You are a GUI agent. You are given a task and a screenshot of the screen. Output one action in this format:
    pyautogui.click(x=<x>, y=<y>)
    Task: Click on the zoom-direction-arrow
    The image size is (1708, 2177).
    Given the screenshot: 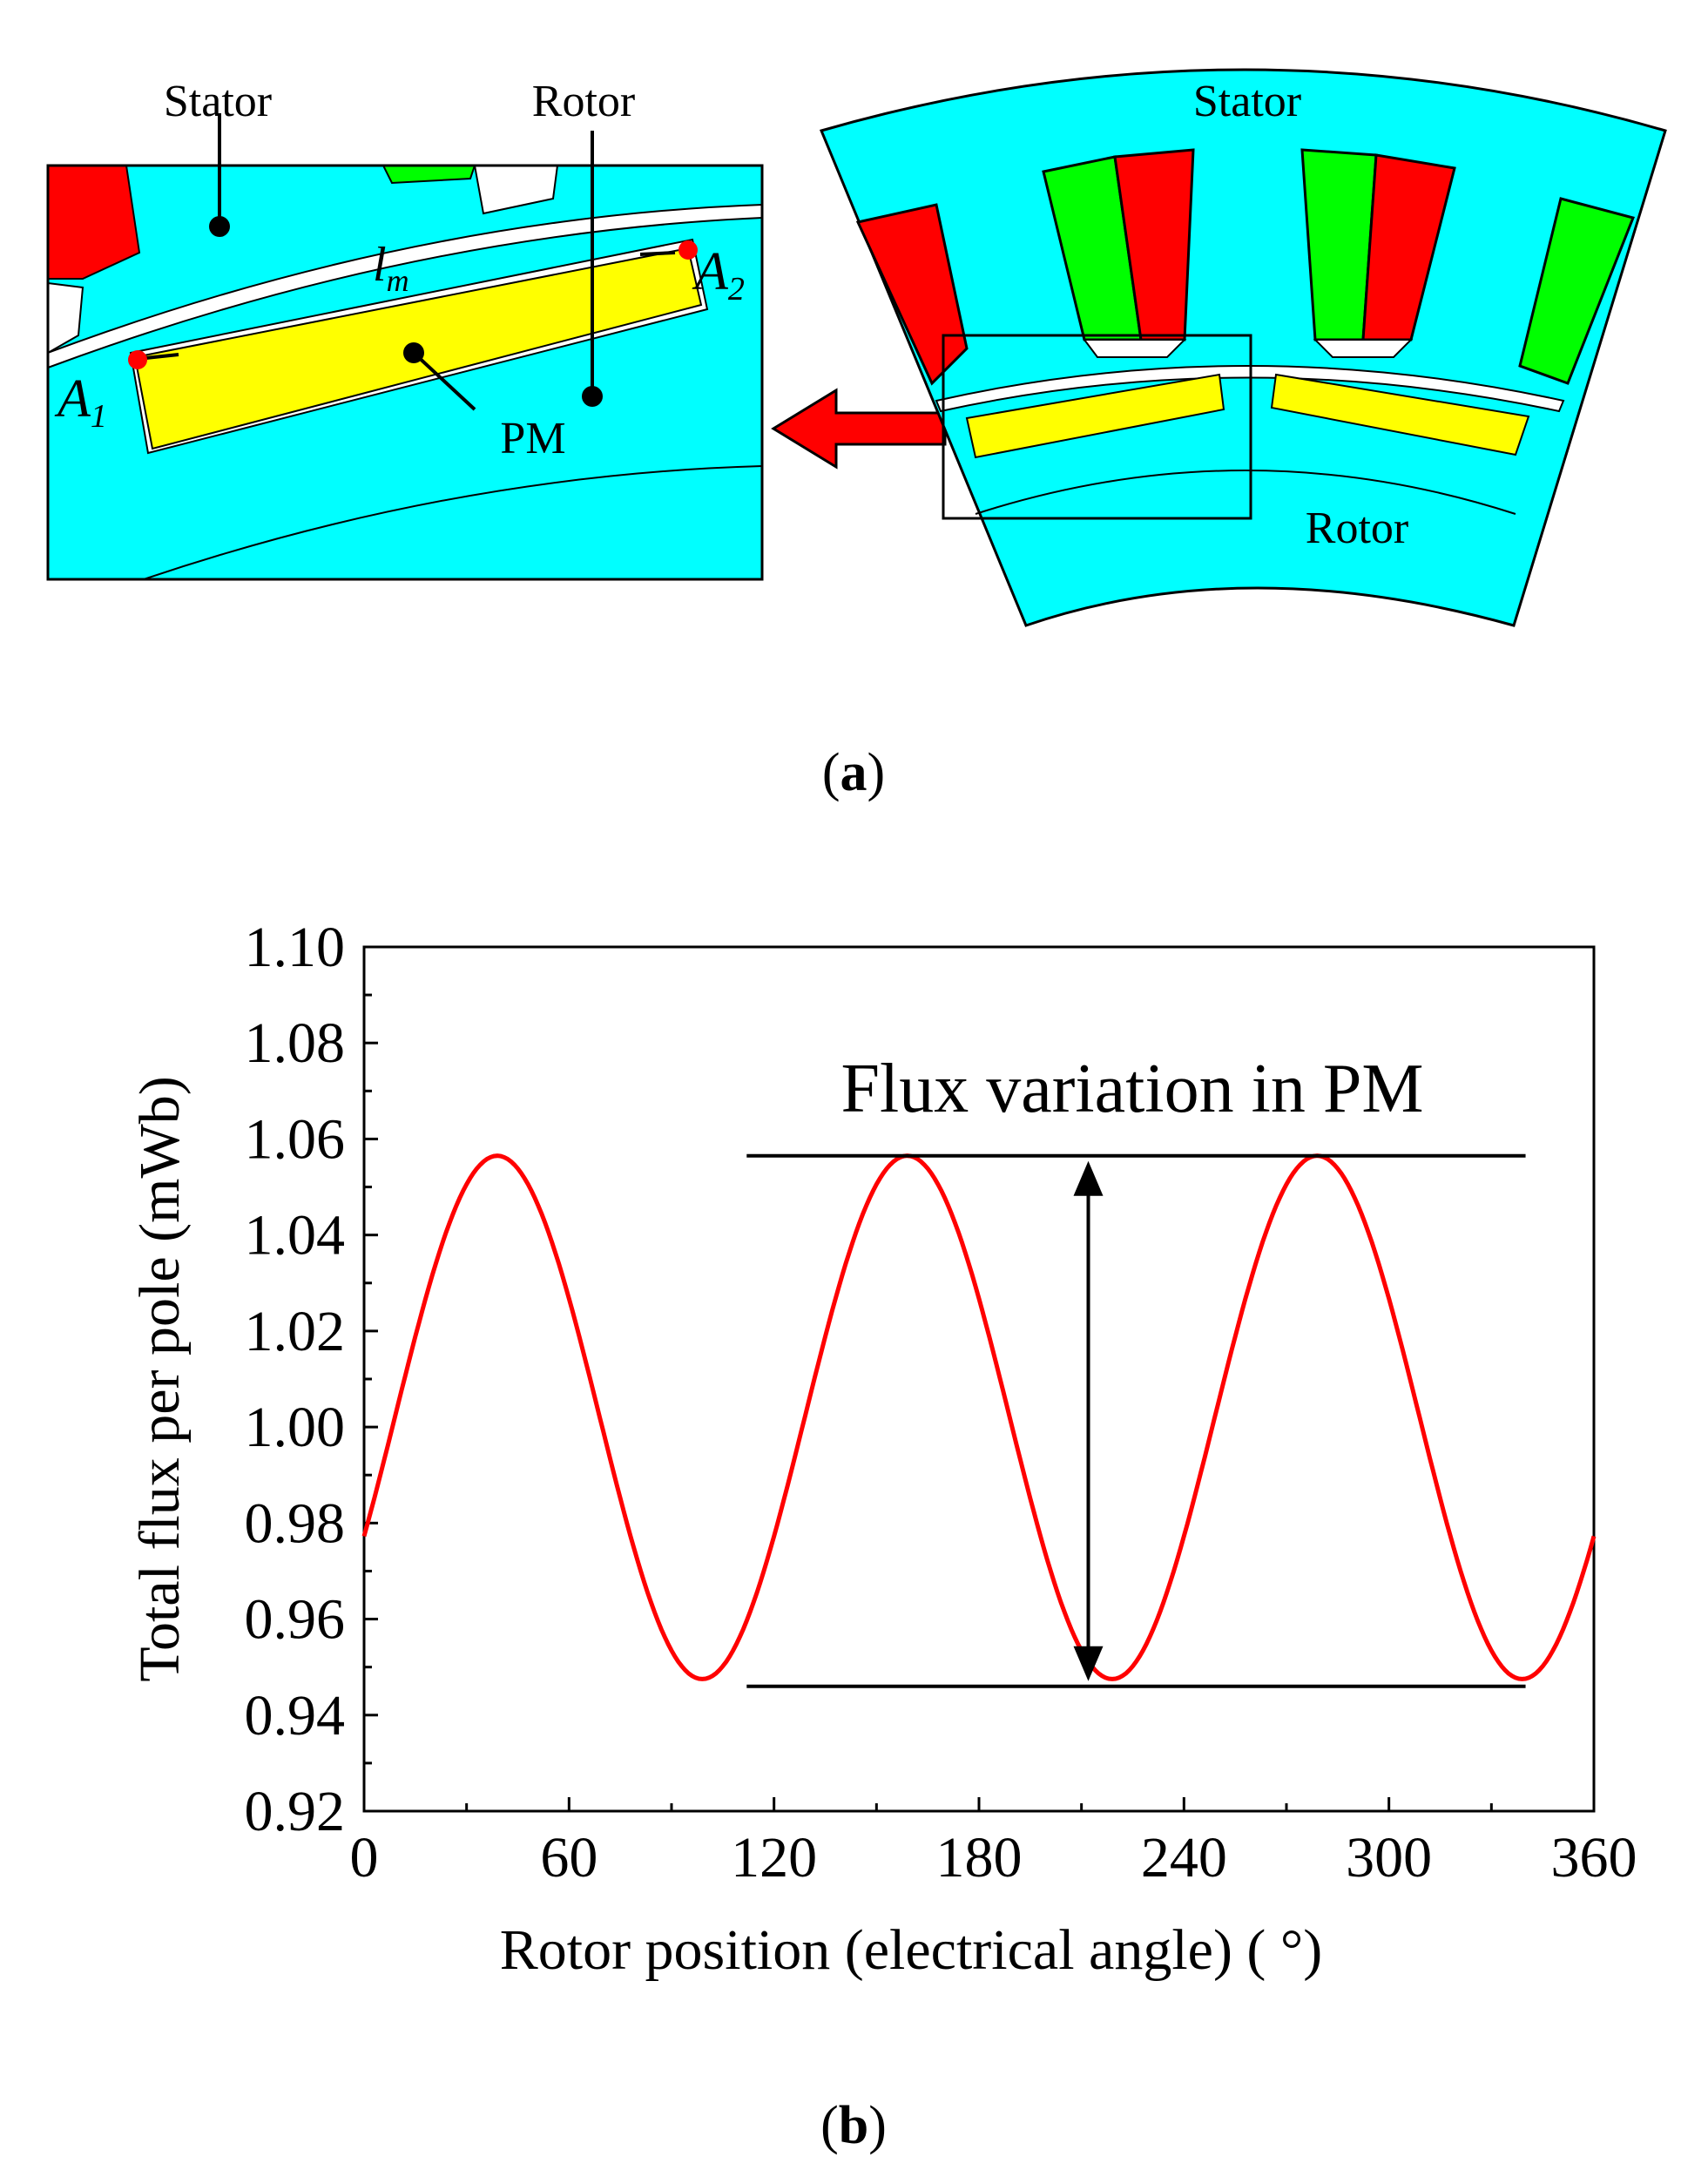 What is the action you would take?
    pyautogui.click(x=859, y=429)
    